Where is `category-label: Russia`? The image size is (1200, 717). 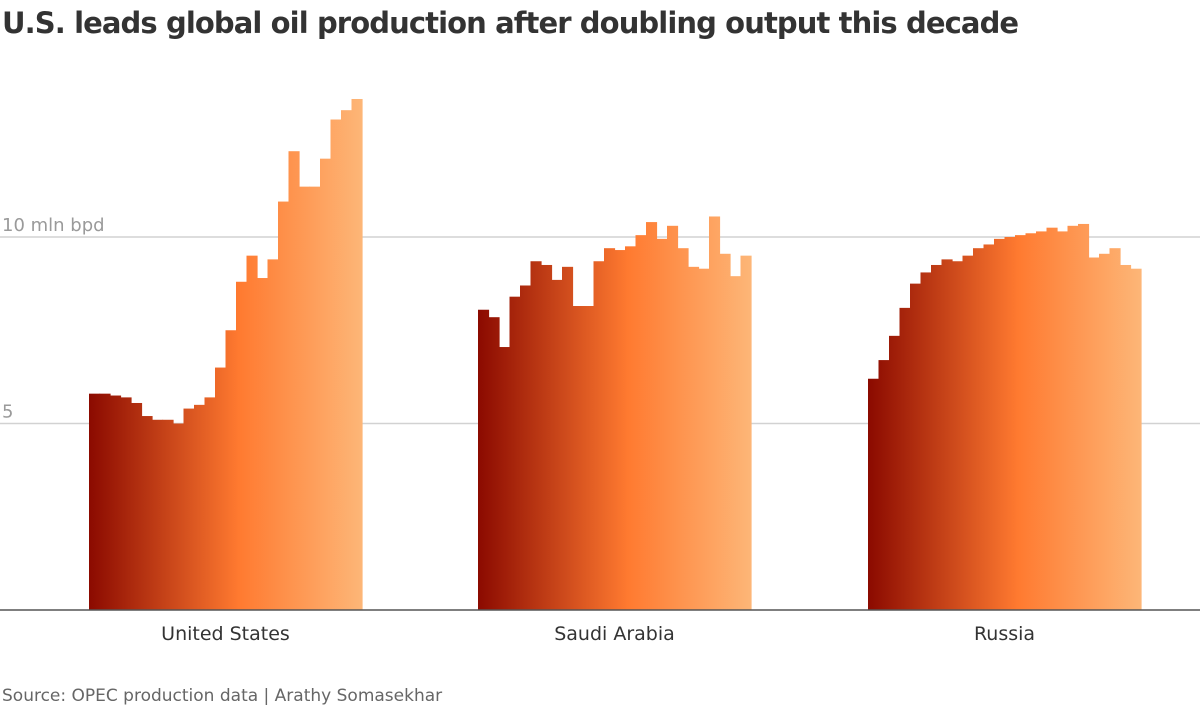
category-label: Russia is located at coordinates (1004, 634).